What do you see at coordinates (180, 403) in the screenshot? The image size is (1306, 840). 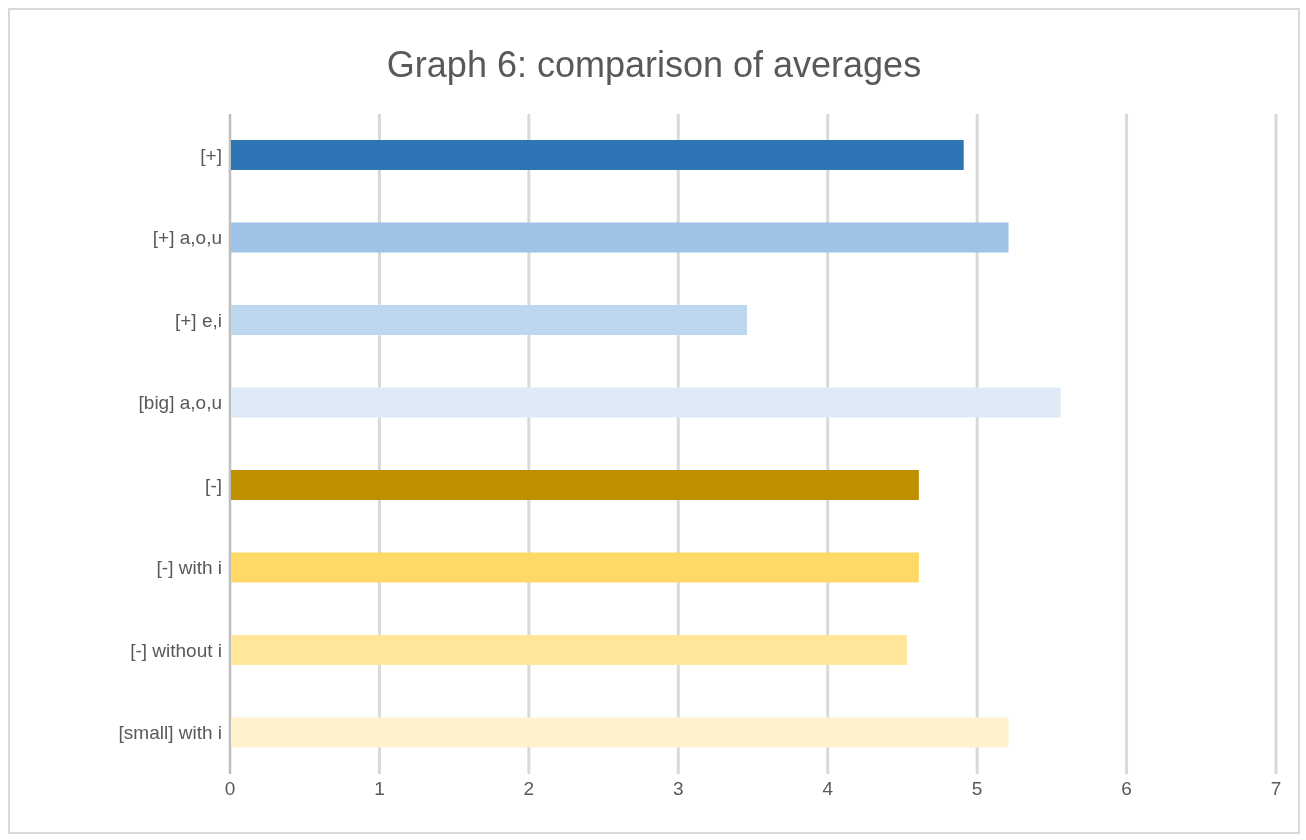 I see `y-tick-label: [big] a,o,u` at bounding box center [180, 403].